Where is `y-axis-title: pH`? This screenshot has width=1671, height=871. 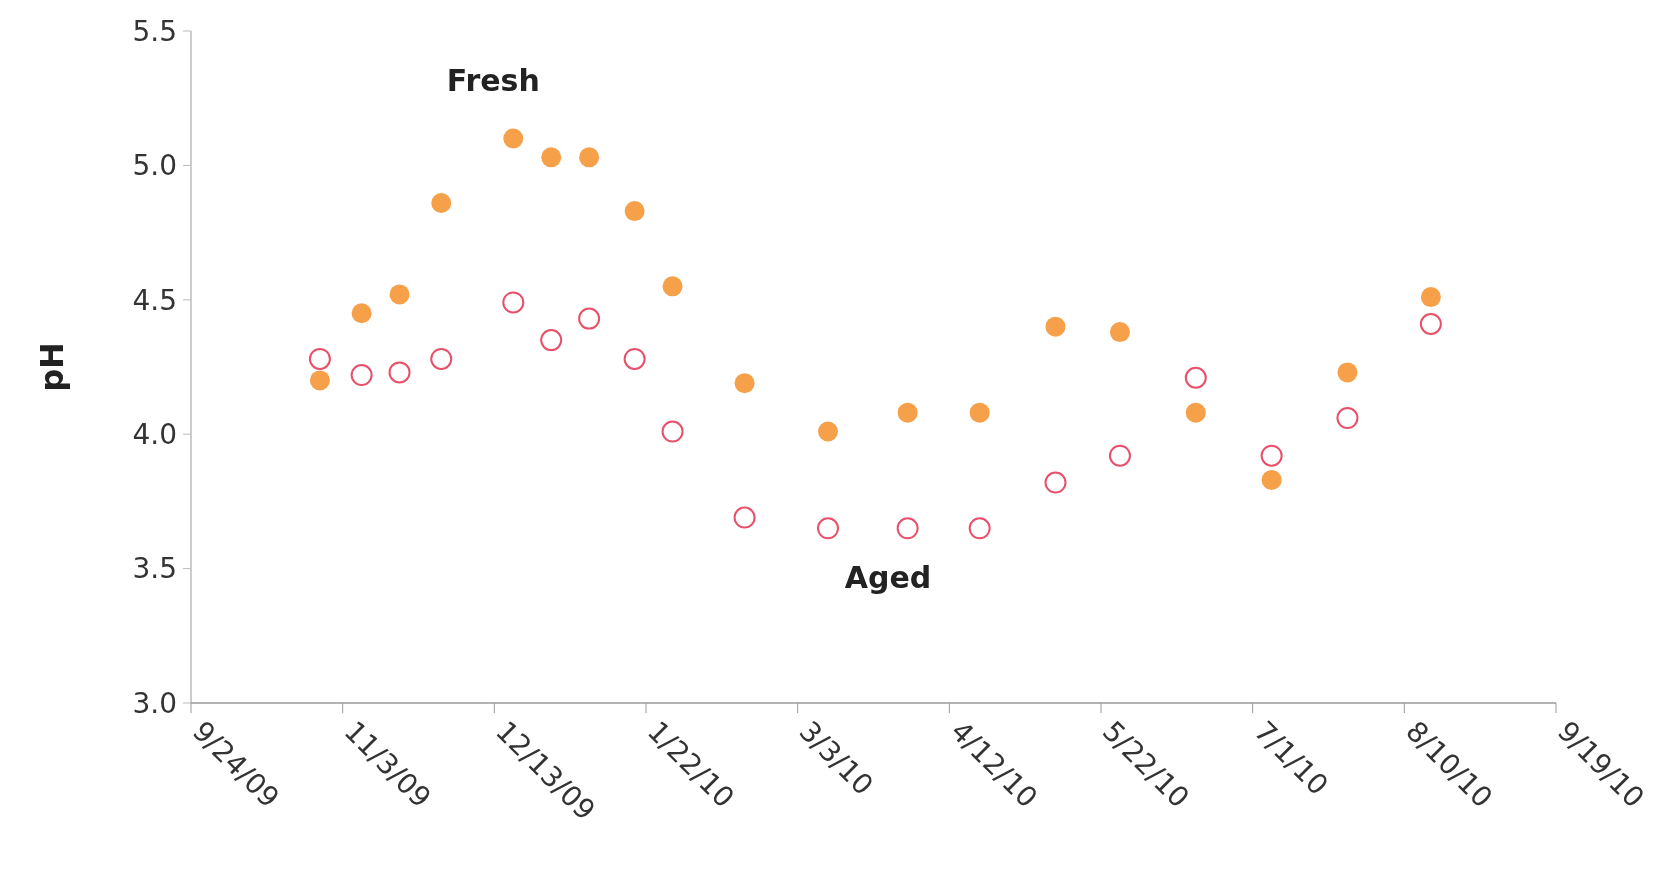
y-axis-title: pH is located at coordinates (52, 367).